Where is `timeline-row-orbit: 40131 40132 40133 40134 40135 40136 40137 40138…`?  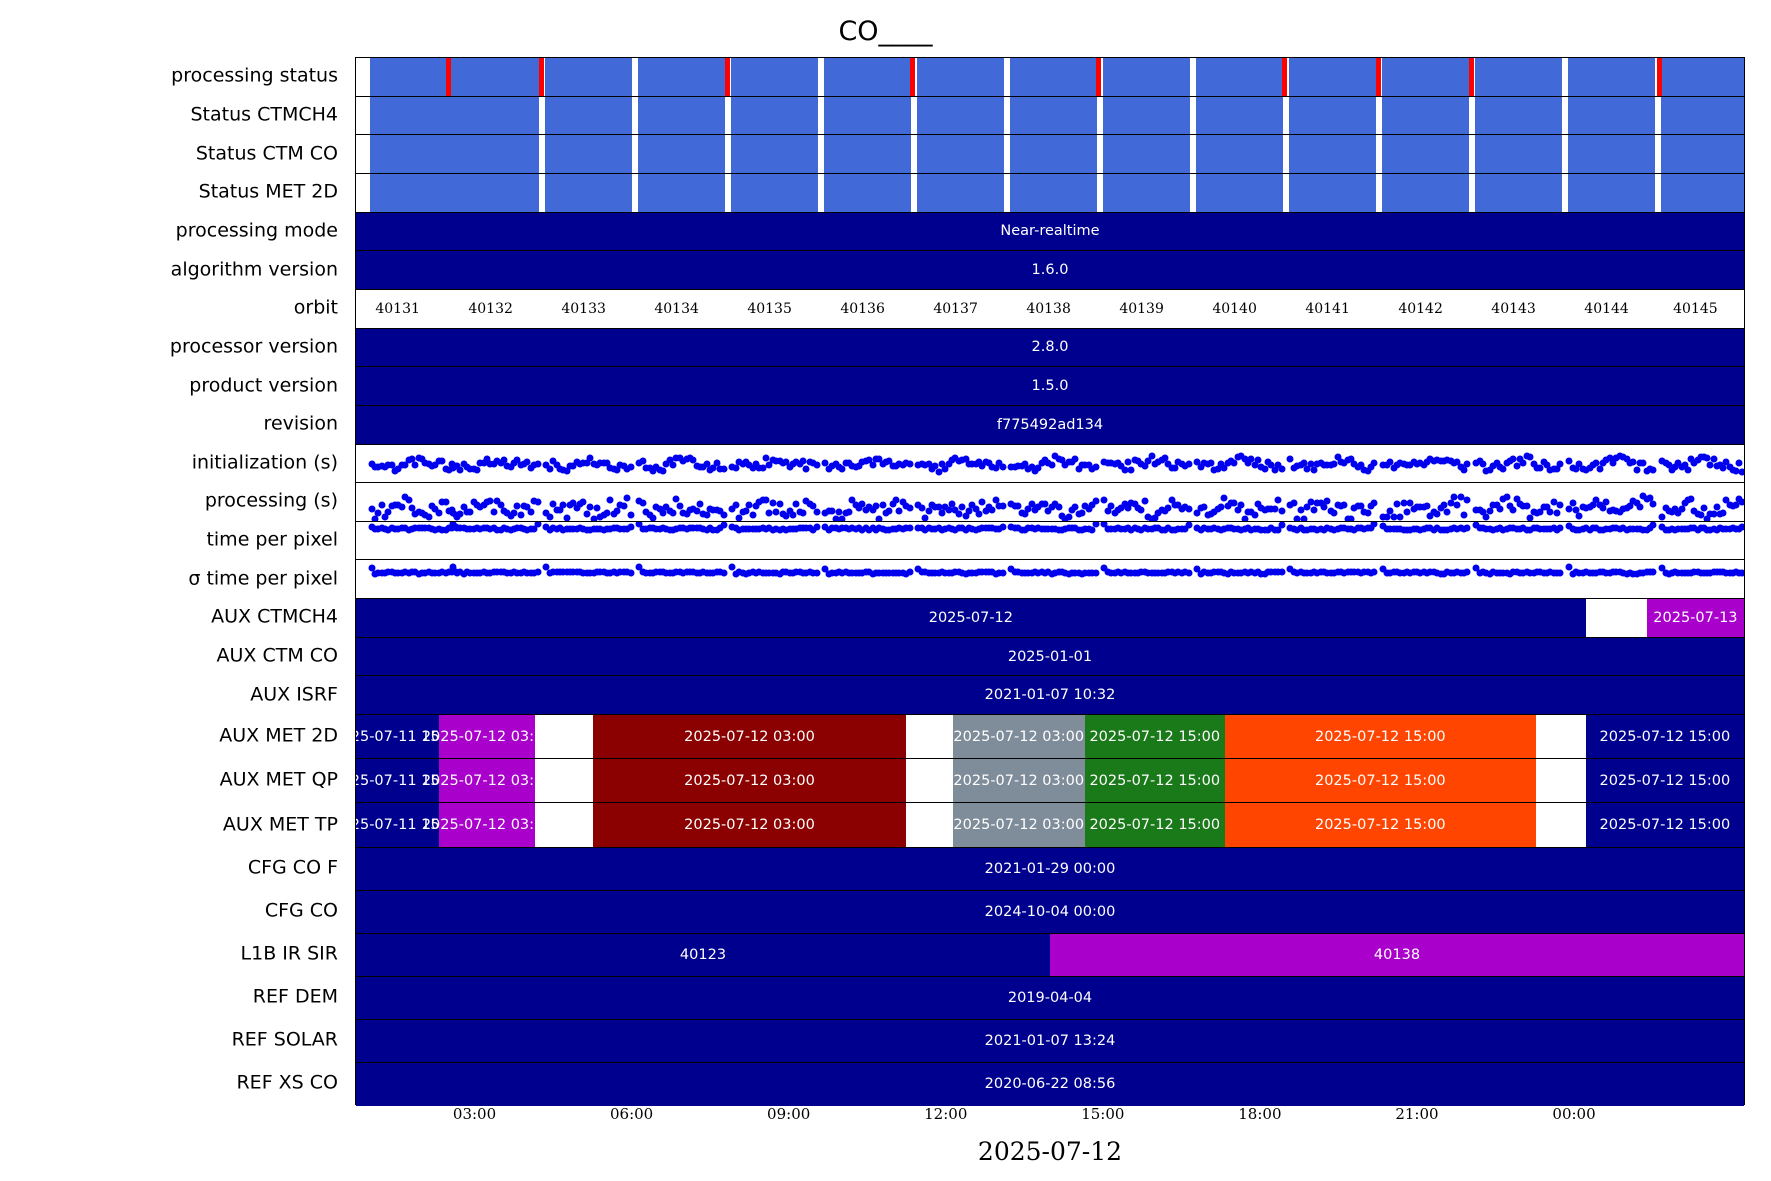
timeline-row-orbit: 40131 40132 40133 40134 40135 40136 40137 40138… is located at coordinates (1050, 309).